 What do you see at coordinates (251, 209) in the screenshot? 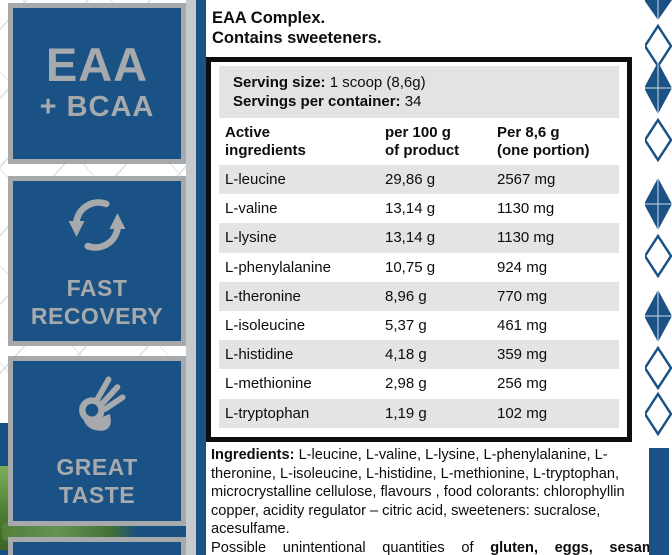
I see `ingredient-name: L-valine` at bounding box center [251, 209].